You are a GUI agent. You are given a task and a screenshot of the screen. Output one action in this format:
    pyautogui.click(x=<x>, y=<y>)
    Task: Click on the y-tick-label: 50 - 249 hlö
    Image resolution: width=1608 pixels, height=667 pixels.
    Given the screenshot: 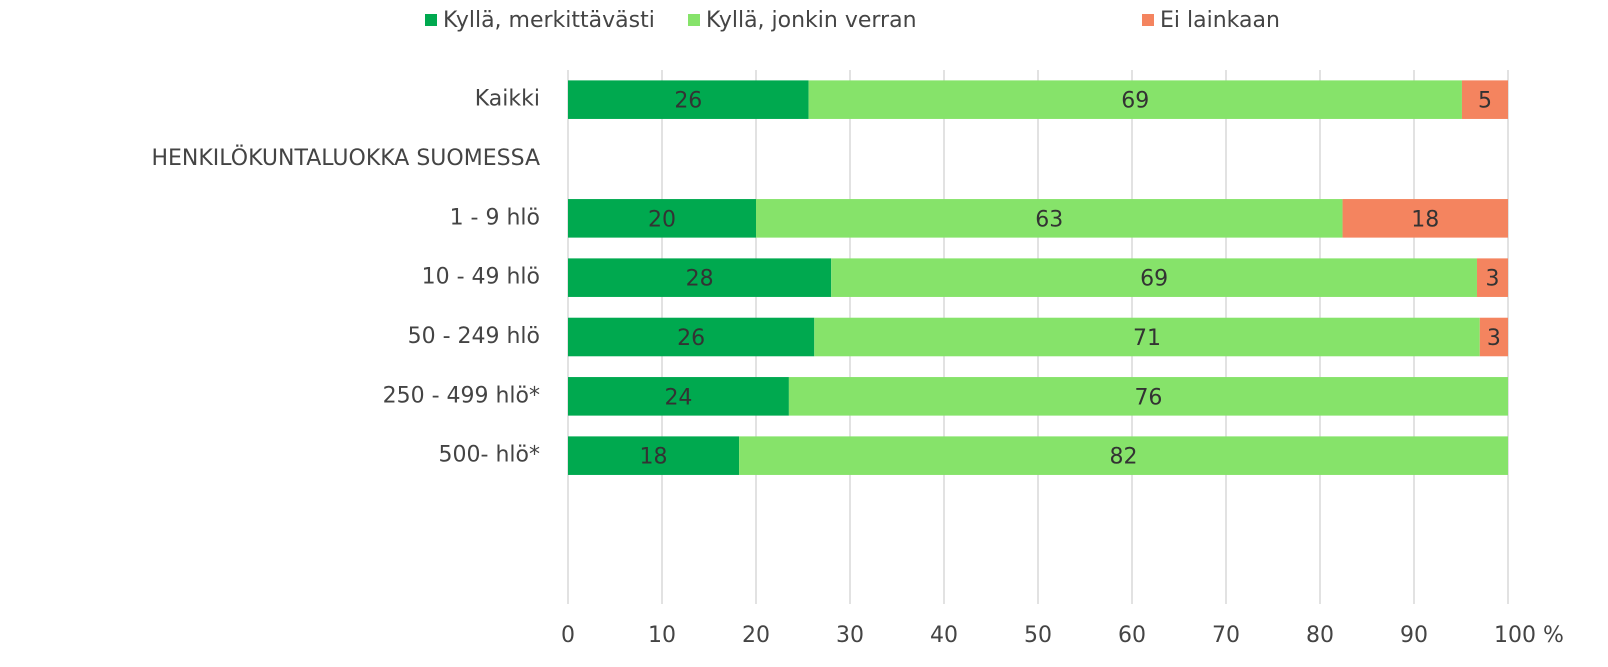 What is the action you would take?
    pyautogui.click(x=474, y=336)
    